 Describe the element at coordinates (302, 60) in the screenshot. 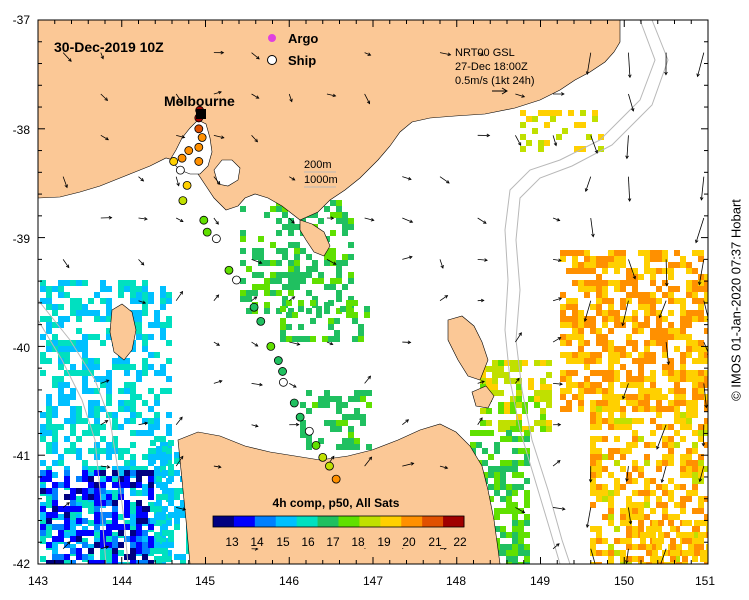

I see `ship-label: Ship` at that location.